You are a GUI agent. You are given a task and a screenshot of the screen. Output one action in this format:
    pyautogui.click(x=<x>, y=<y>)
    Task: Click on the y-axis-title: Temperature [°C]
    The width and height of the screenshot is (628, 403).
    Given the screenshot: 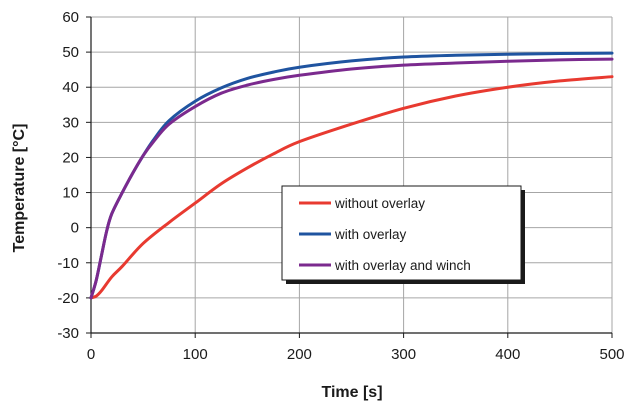 What is the action you would take?
    pyautogui.click(x=19, y=188)
    